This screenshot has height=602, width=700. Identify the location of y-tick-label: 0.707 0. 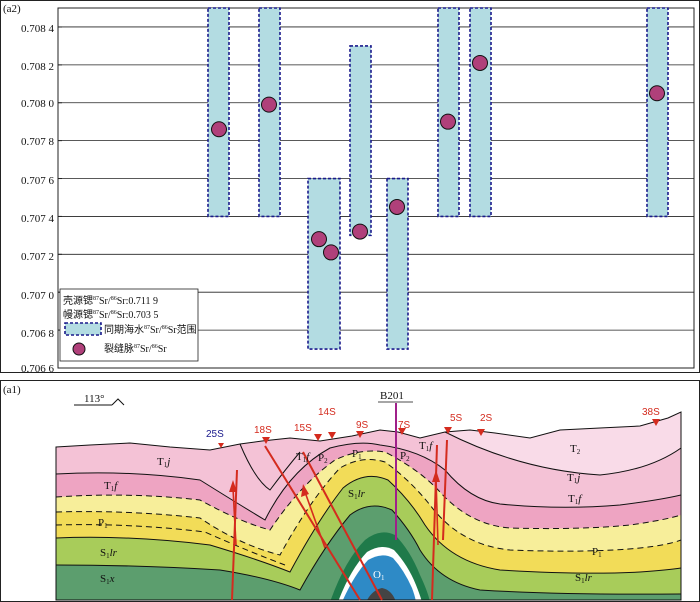
(38, 296).